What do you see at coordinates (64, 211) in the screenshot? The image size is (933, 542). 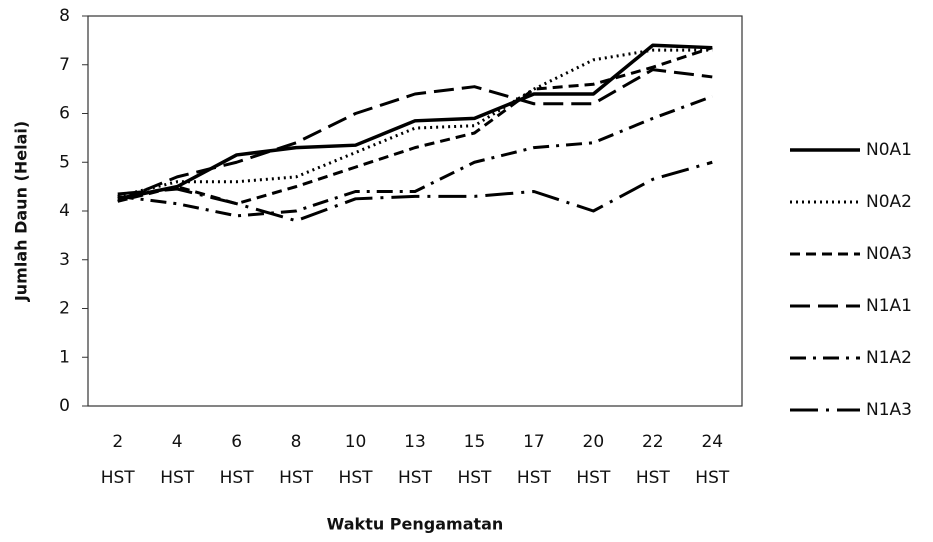 I see `y-tick-label: 4` at bounding box center [64, 211].